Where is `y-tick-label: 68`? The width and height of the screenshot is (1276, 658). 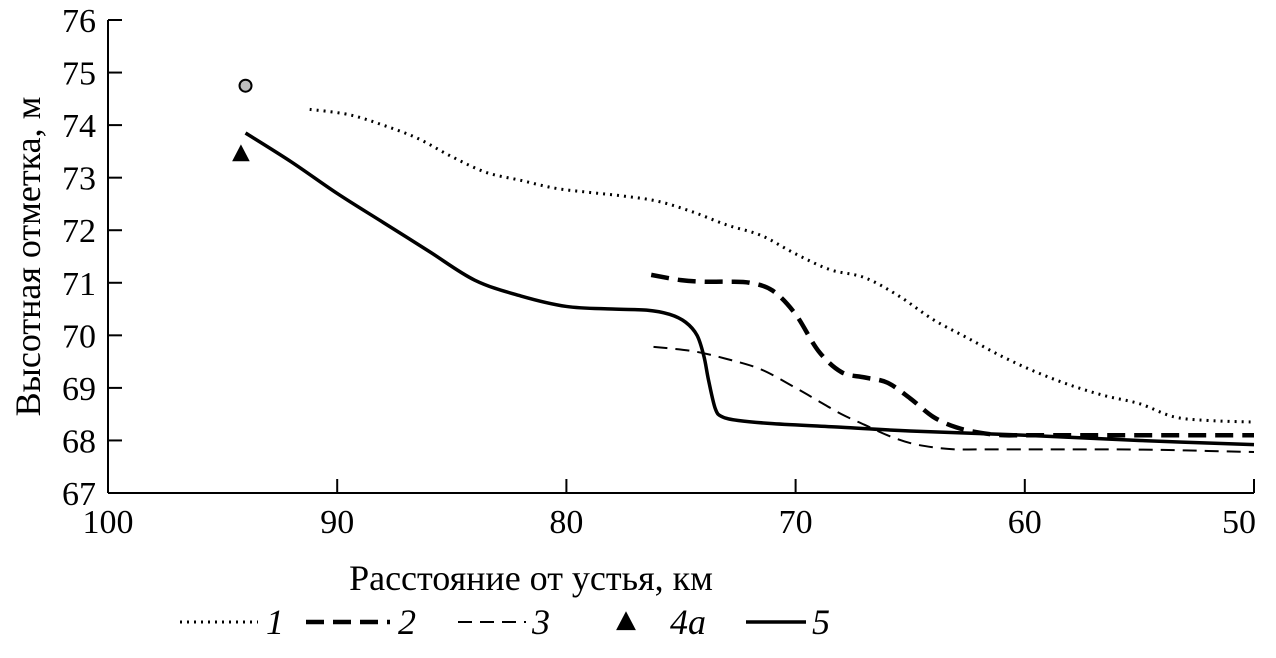 y-tick-label: 68 is located at coordinates (79, 441).